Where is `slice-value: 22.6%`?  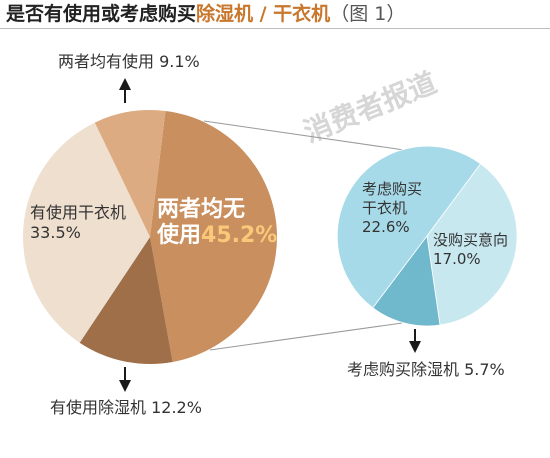
slice-value: 22.6% is located at coordinates (386, 227).